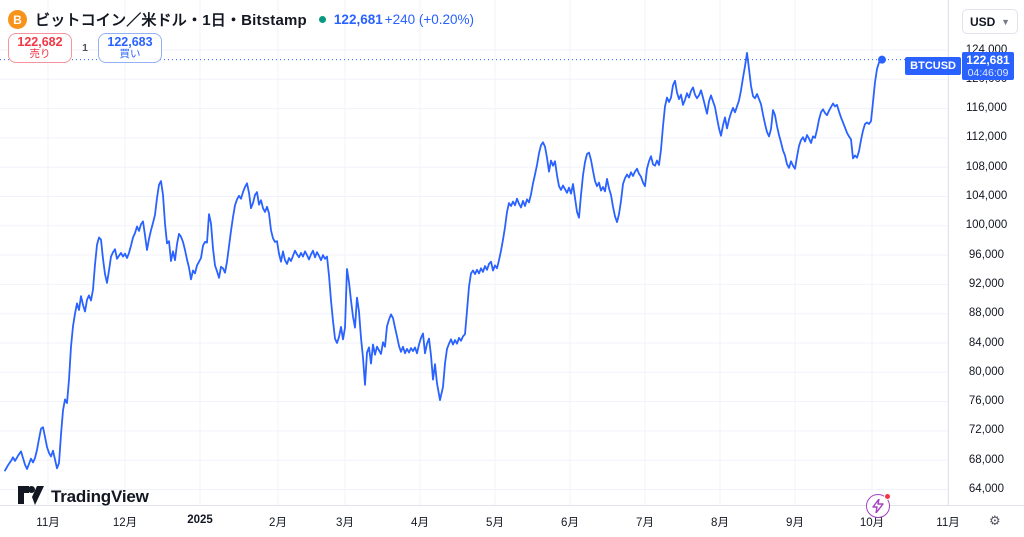  I want to click on lightning-icon, so click(878, 506).